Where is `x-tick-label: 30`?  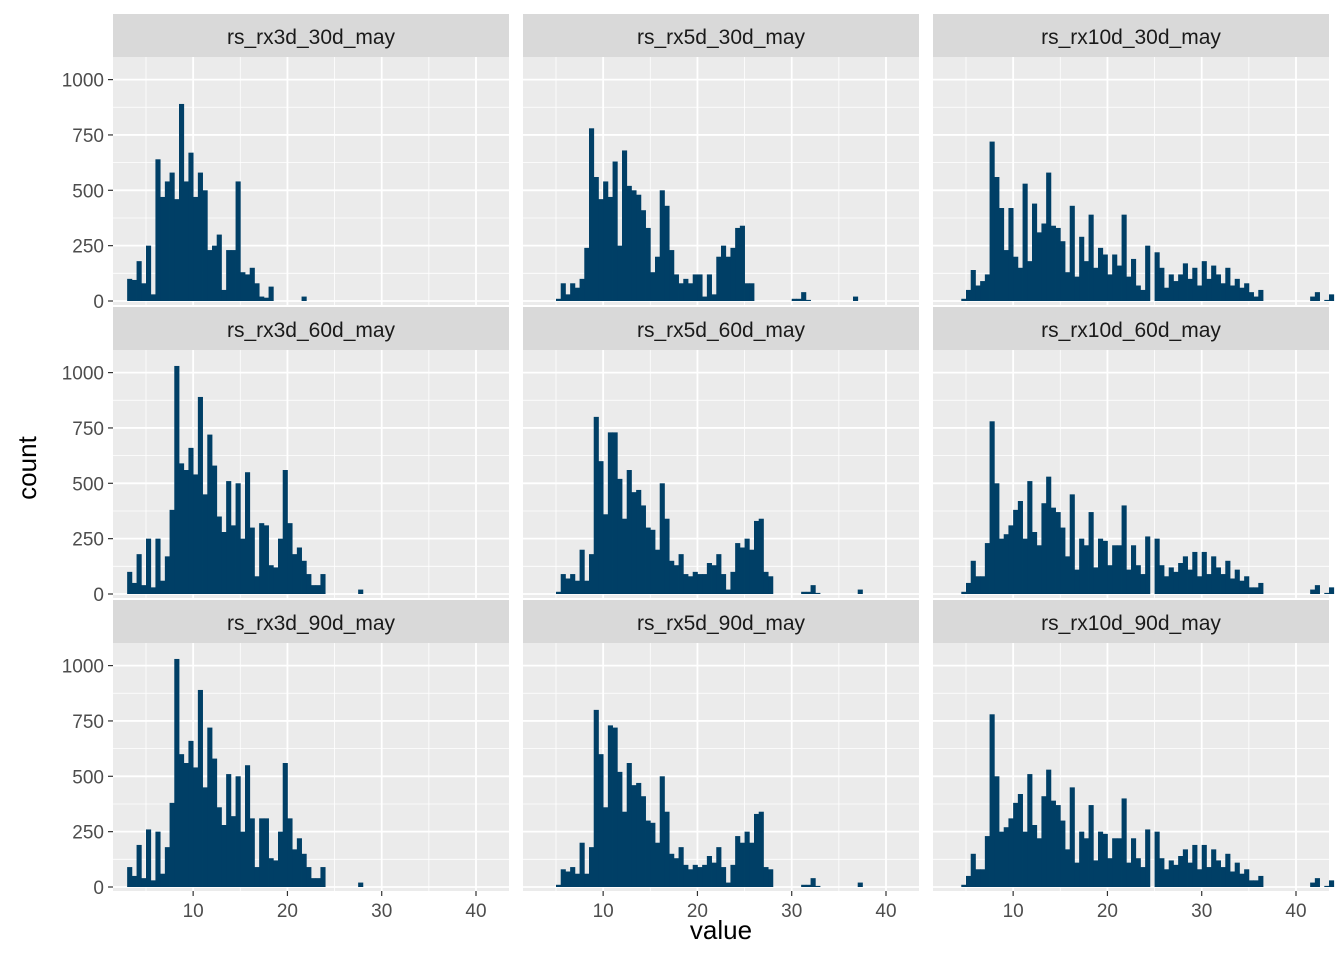 x-tick-label: 30 is located at coordinates (791, 911).